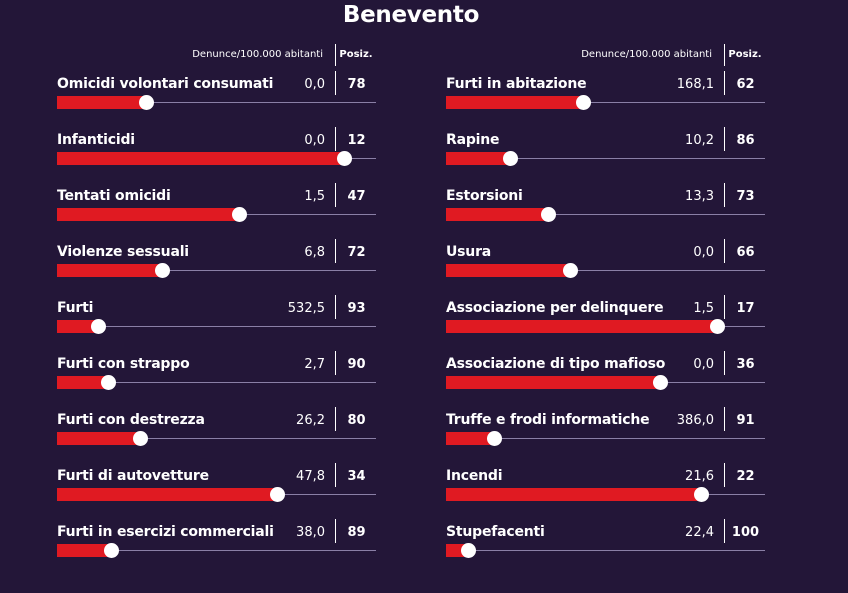 This screenshot has width=848, height=593. What do you see at coordinates (310, 420) in the screenshot?
I see `rate-value: 26,2` at bounding box center [310, 420].